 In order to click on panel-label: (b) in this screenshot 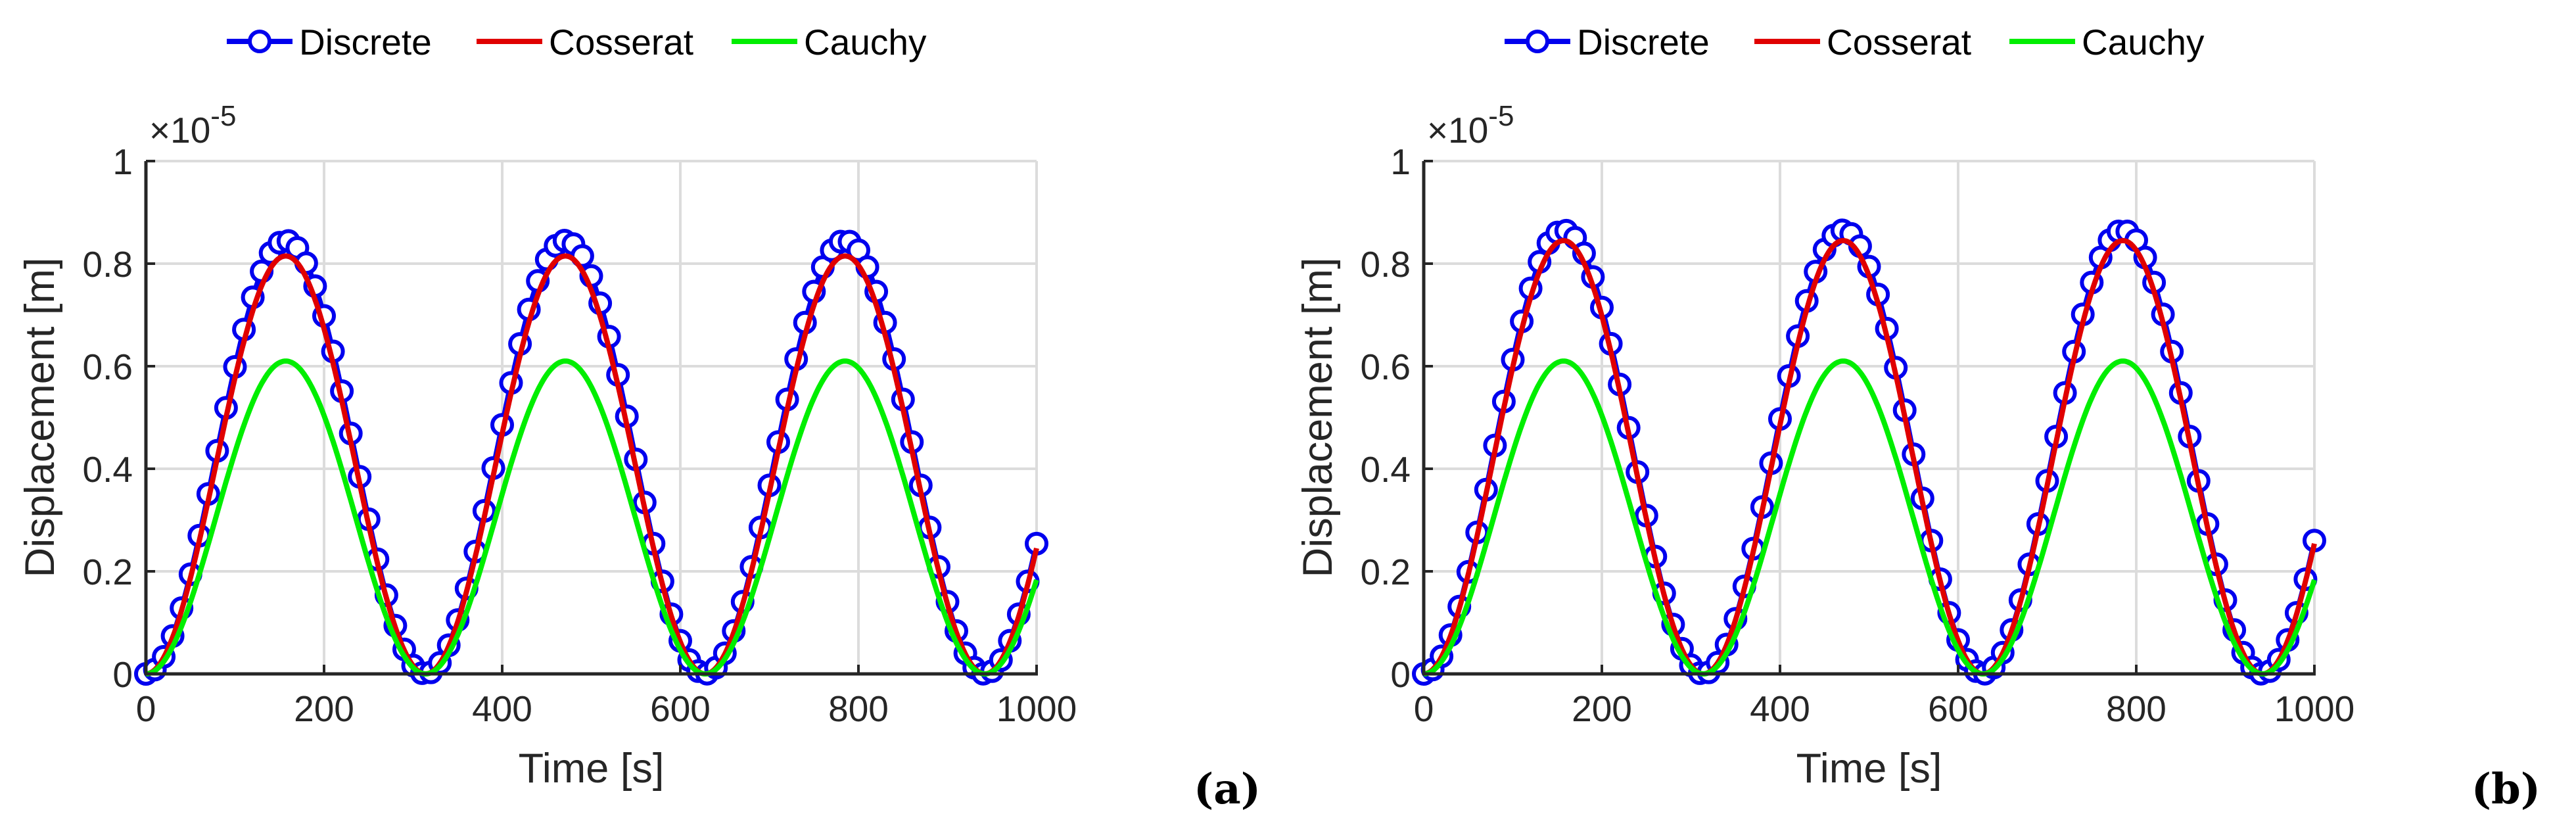, I will do `click(2506, 789)`.